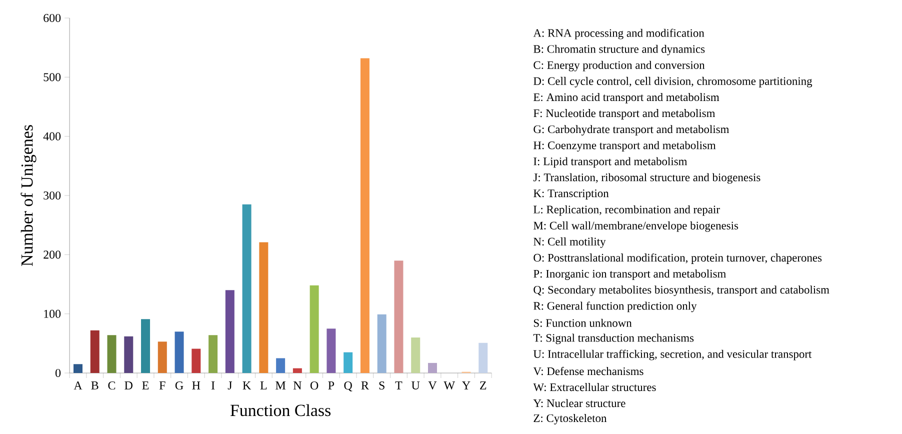  What do you see at coordinates (588, 371) in the screenshot?
I see `text: V: Defense mechanisms` at bounding box center [588, 371].